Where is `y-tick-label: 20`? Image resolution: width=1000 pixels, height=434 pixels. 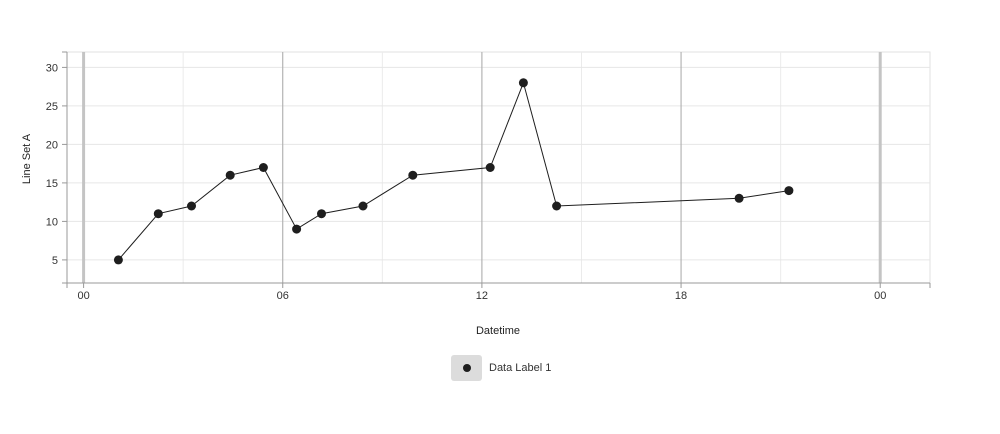 y-tick-label: 20 is located at coordinates (52, 145).